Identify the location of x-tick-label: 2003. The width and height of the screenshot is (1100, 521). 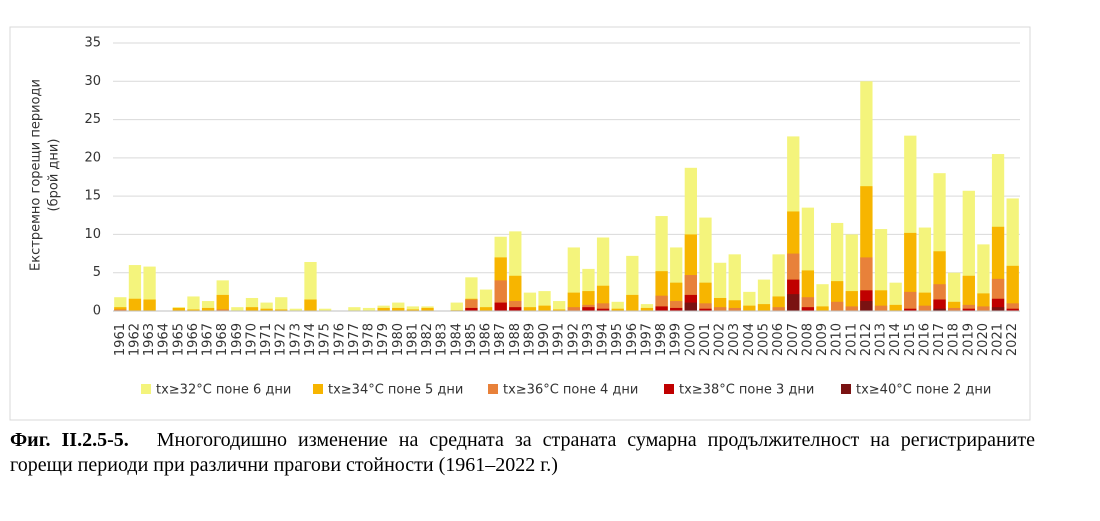
(734, 339).